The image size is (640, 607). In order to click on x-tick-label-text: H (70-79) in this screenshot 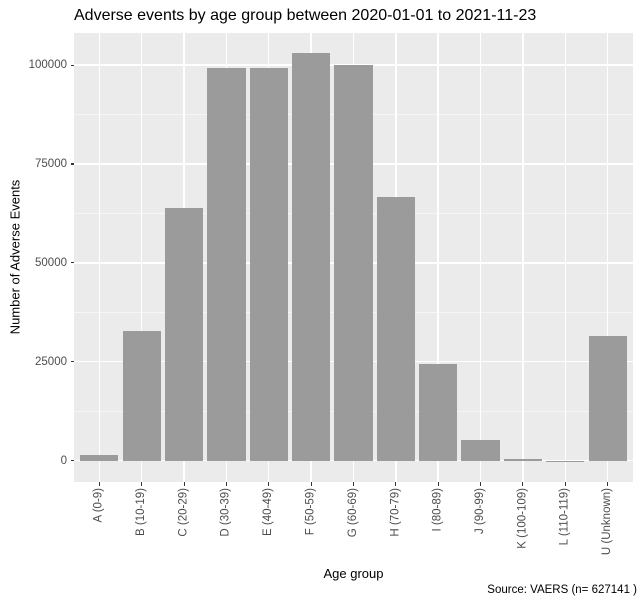, I will do `click(395, 512)`.